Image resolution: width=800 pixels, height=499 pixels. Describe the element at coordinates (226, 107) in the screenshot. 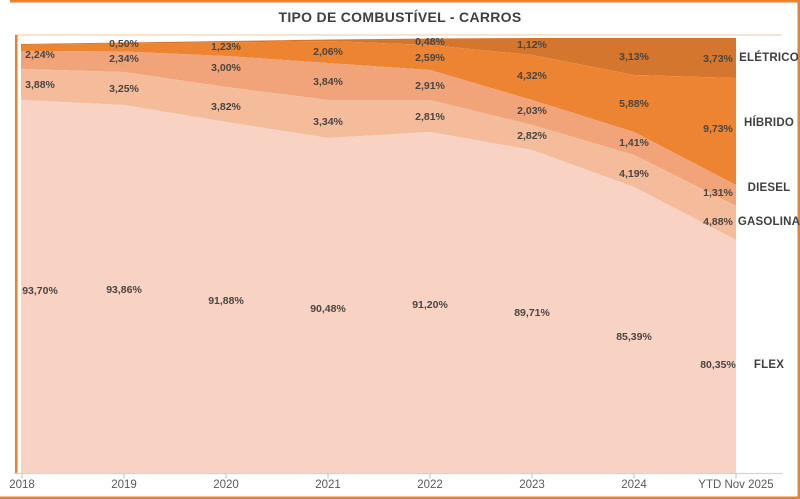

I see `data-label: 3,82%` at that location.